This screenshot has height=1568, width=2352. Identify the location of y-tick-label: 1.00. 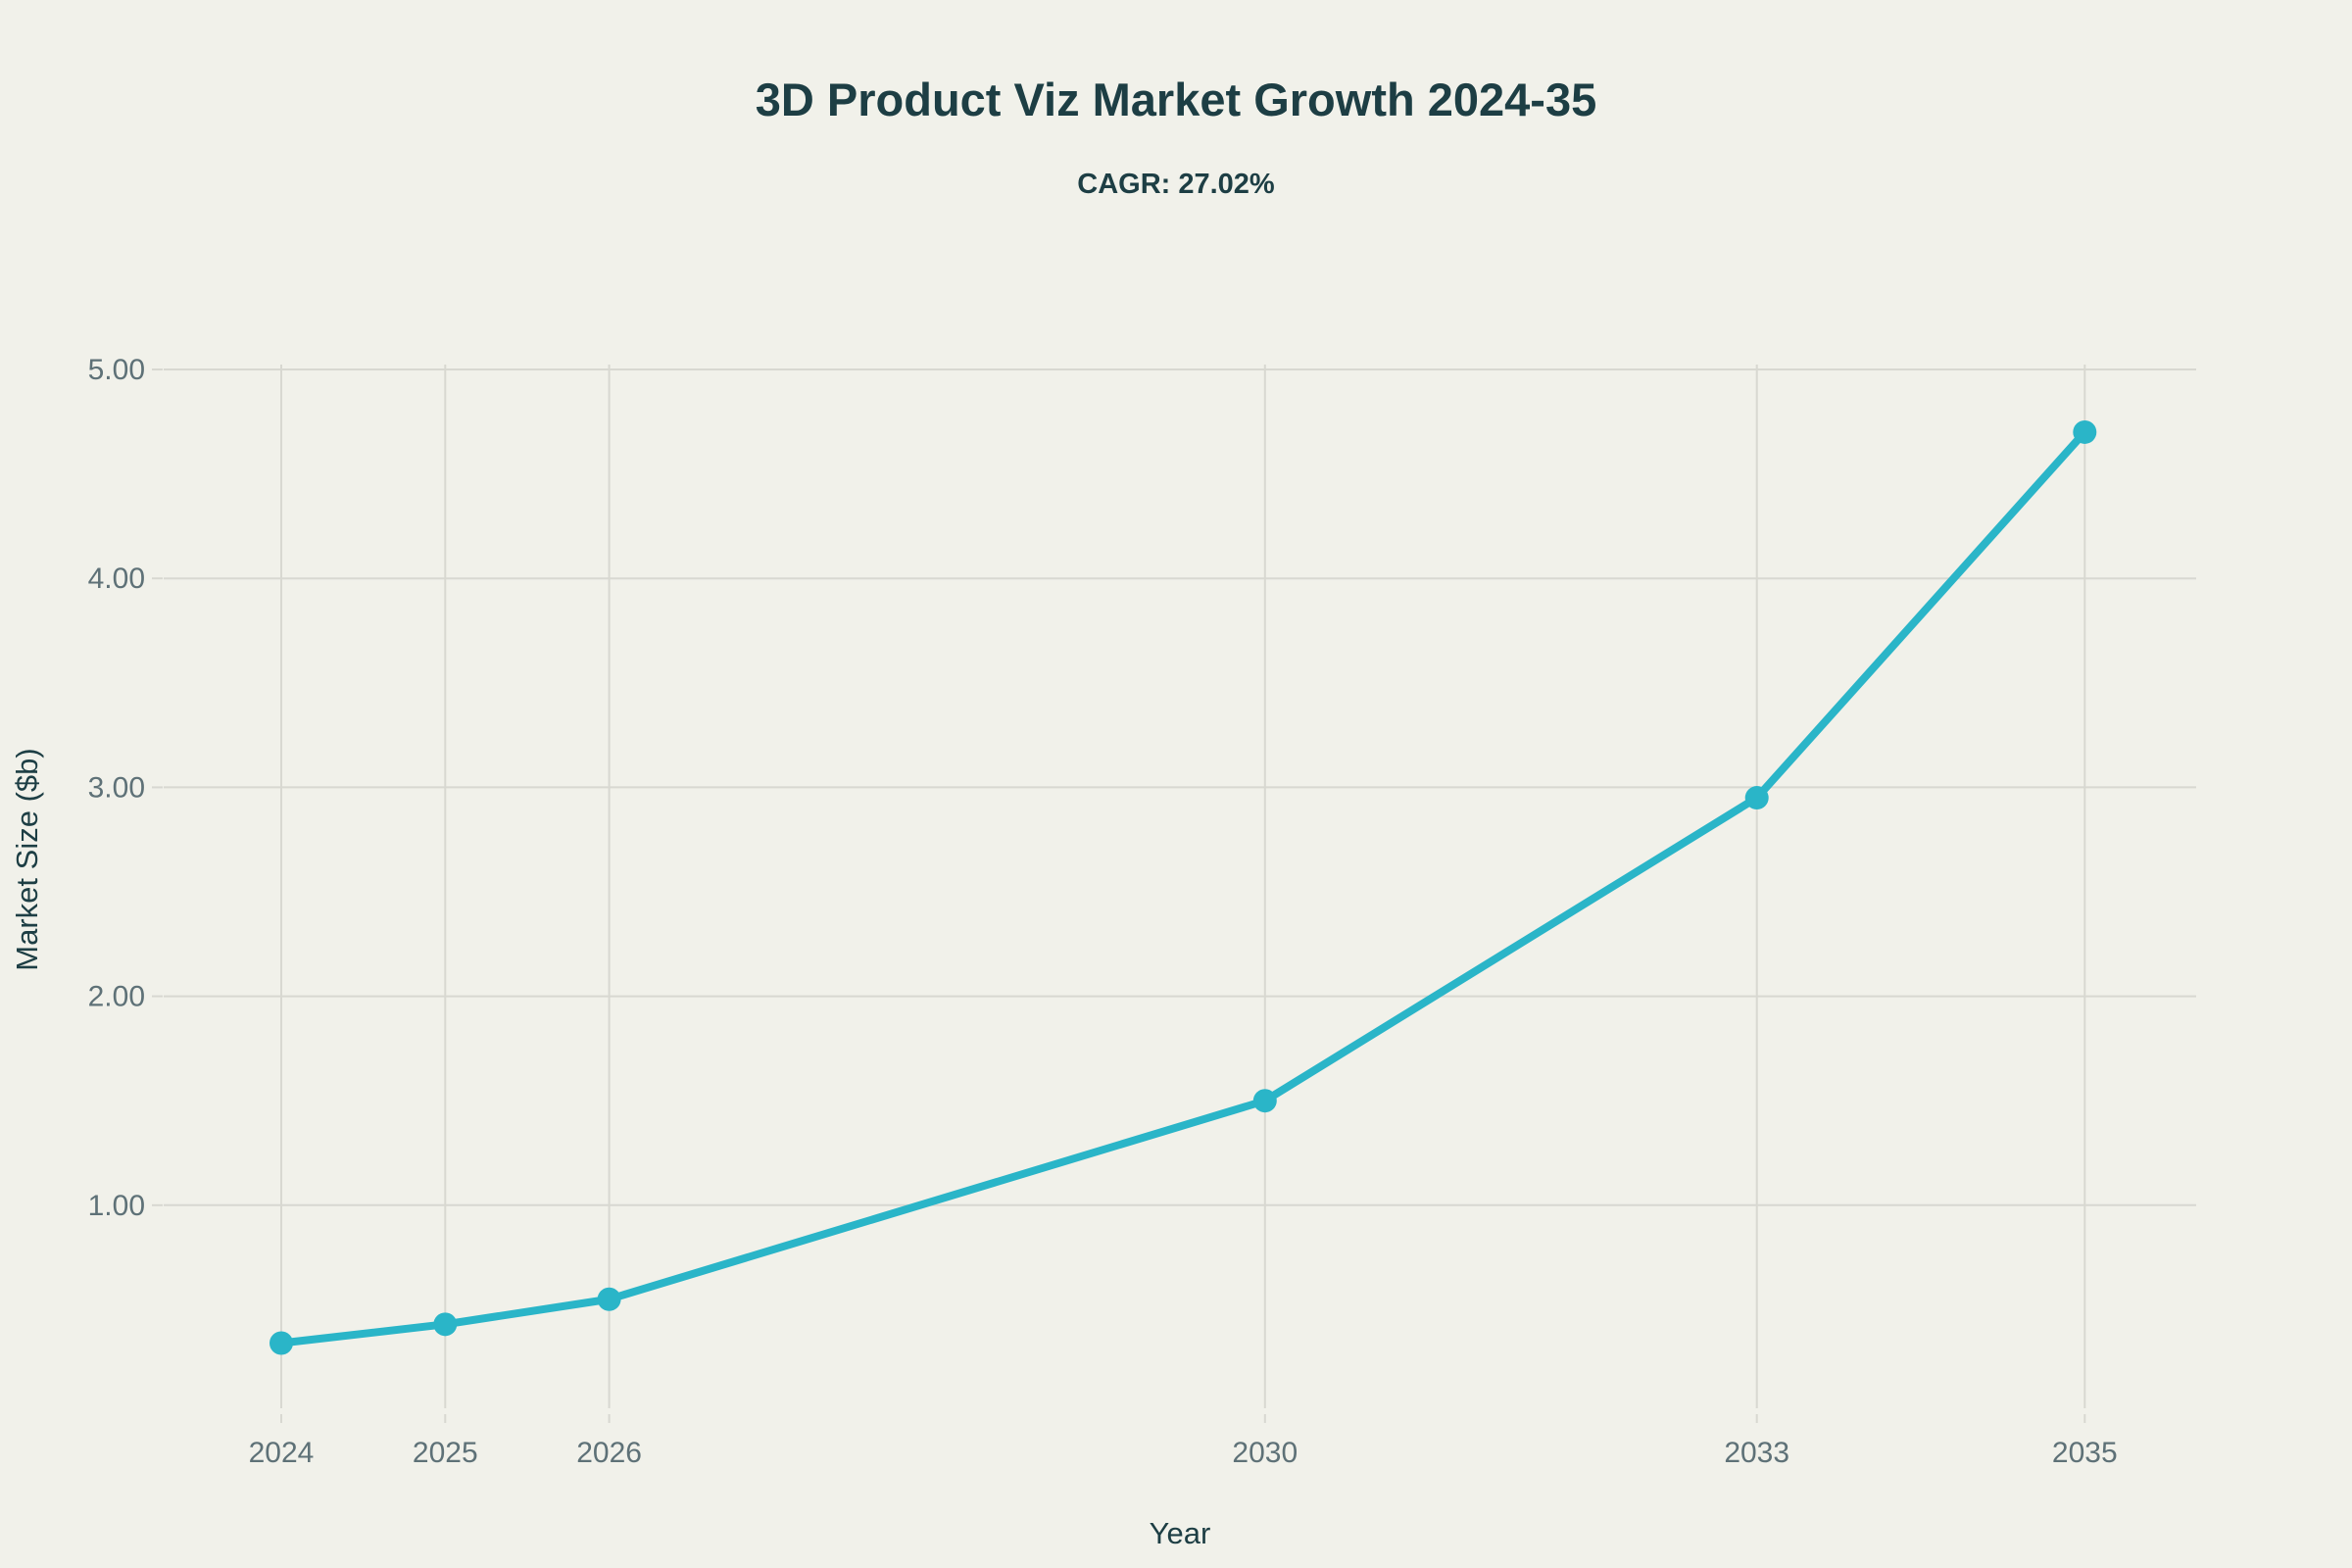
(116, 1206).